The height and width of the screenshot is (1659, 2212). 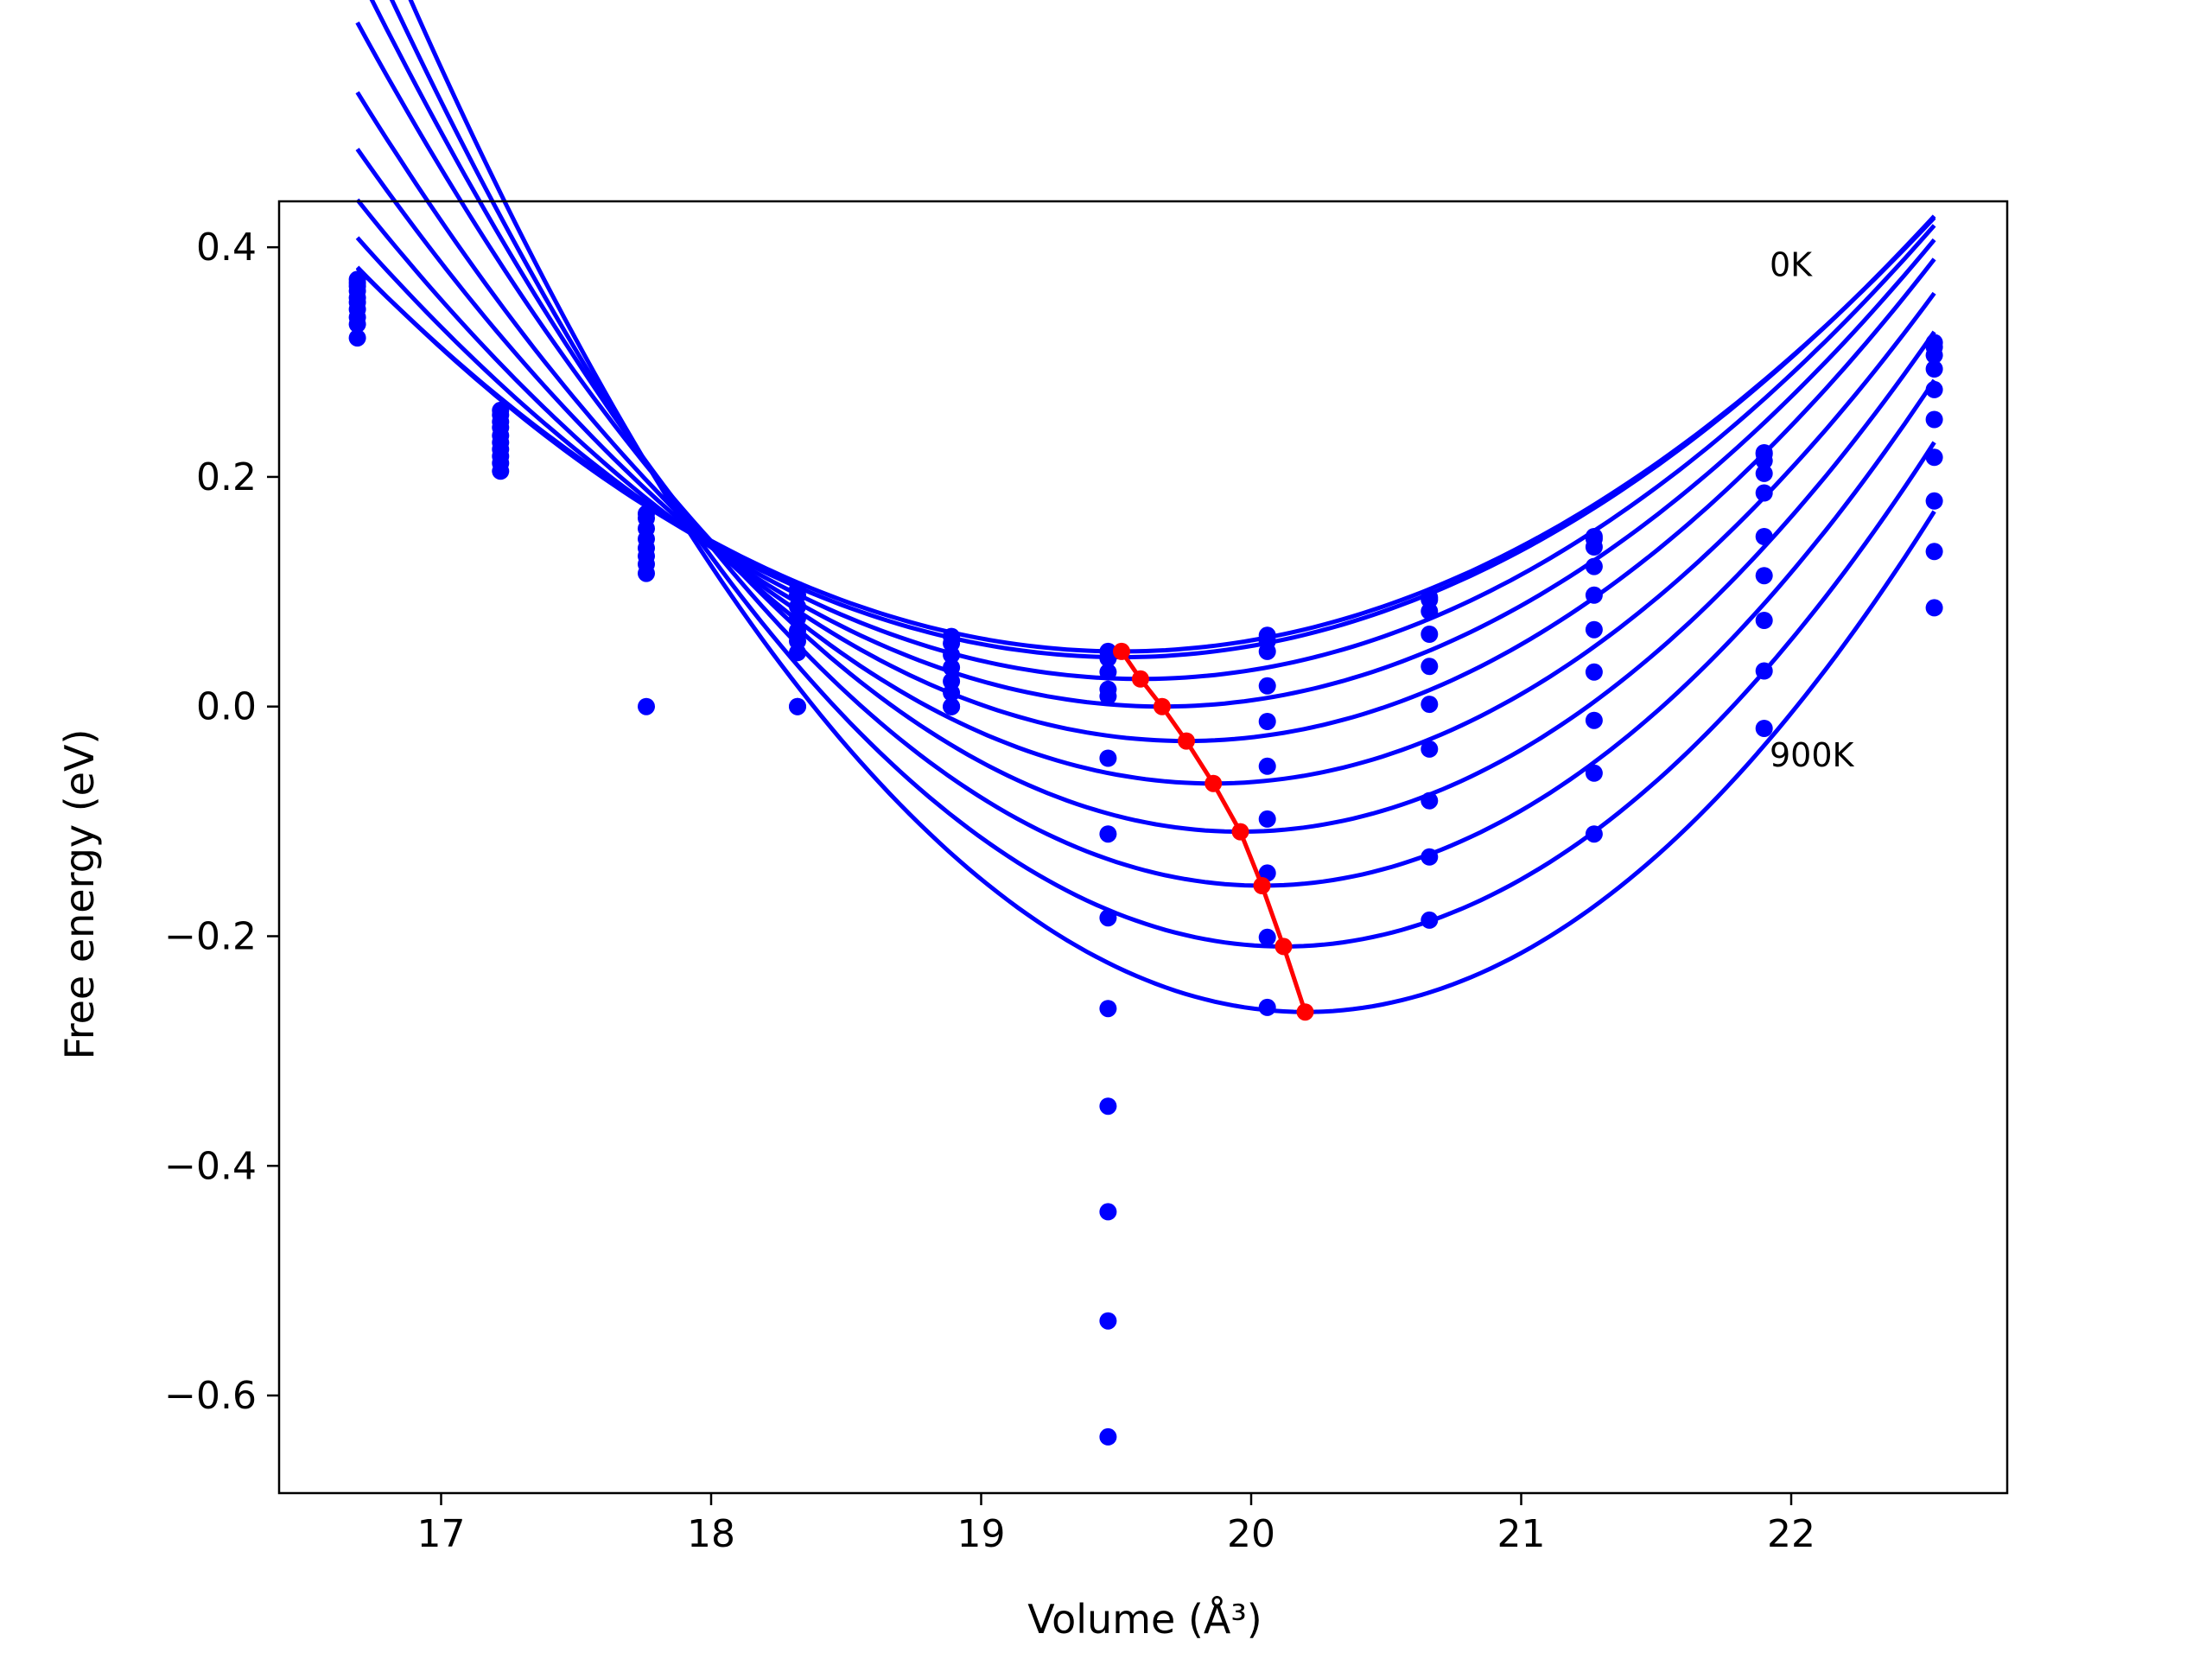 What do you see at coordinates (441, 1534) in the screenshot?
I see `x-tick-label: 17` at bounding box center [441, 1534].